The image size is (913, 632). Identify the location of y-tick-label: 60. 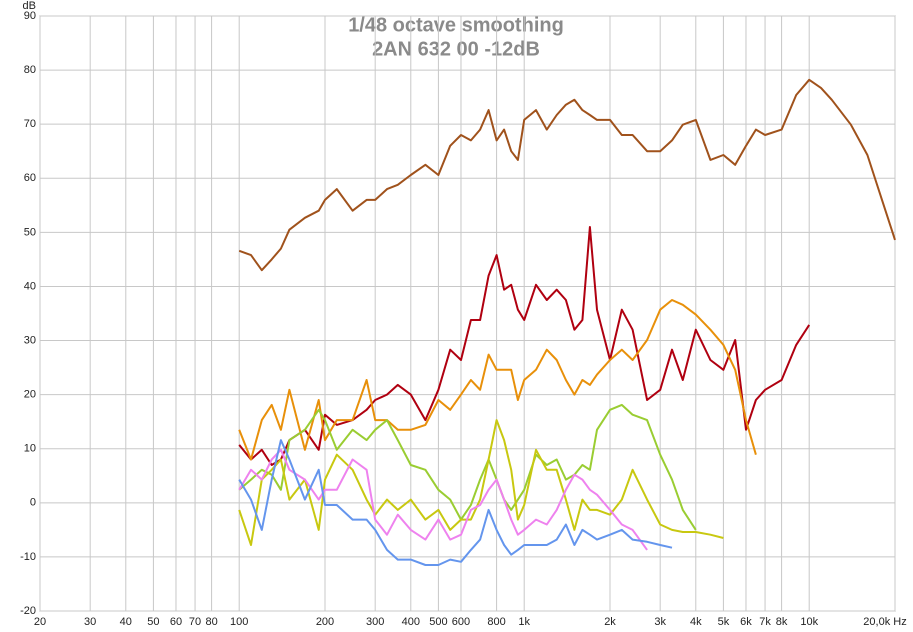
(30, 178).